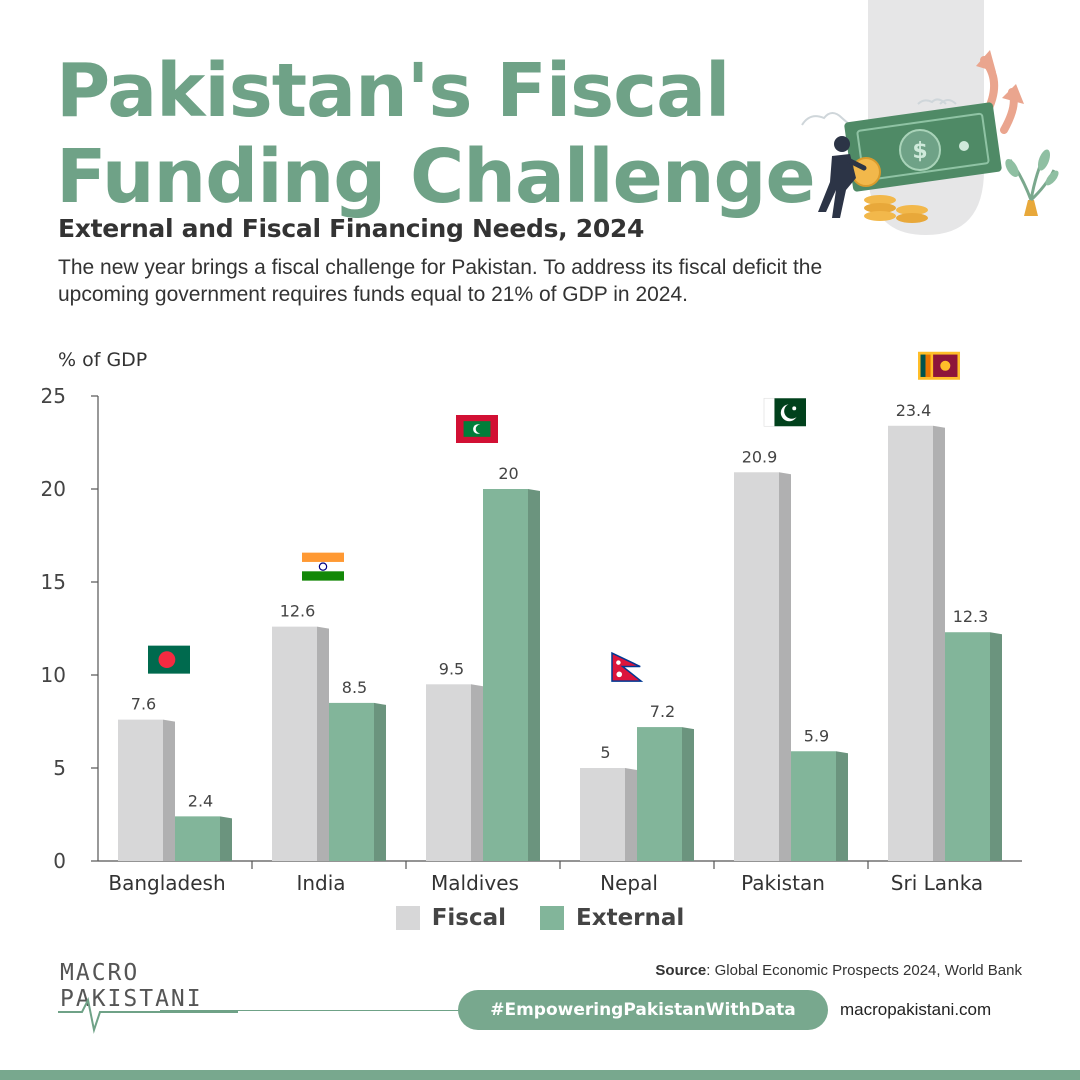  I want to click on legend-label-fiscal: Fiscal, so click(469, 918).